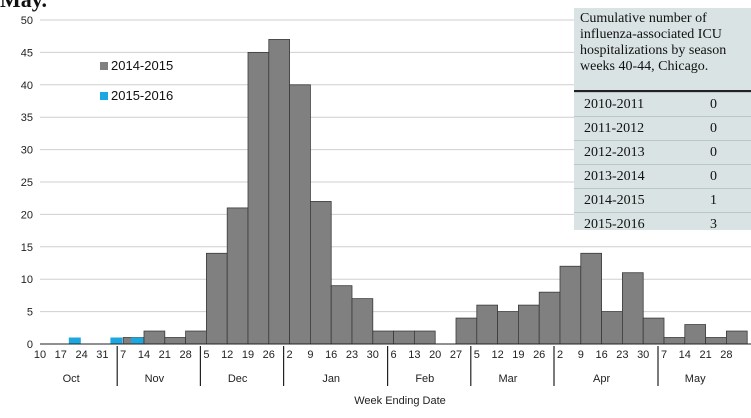 The height and width of the screenshot is (418, 751). I want to click on table-row: 2015-2016 3, so click(662, 221).